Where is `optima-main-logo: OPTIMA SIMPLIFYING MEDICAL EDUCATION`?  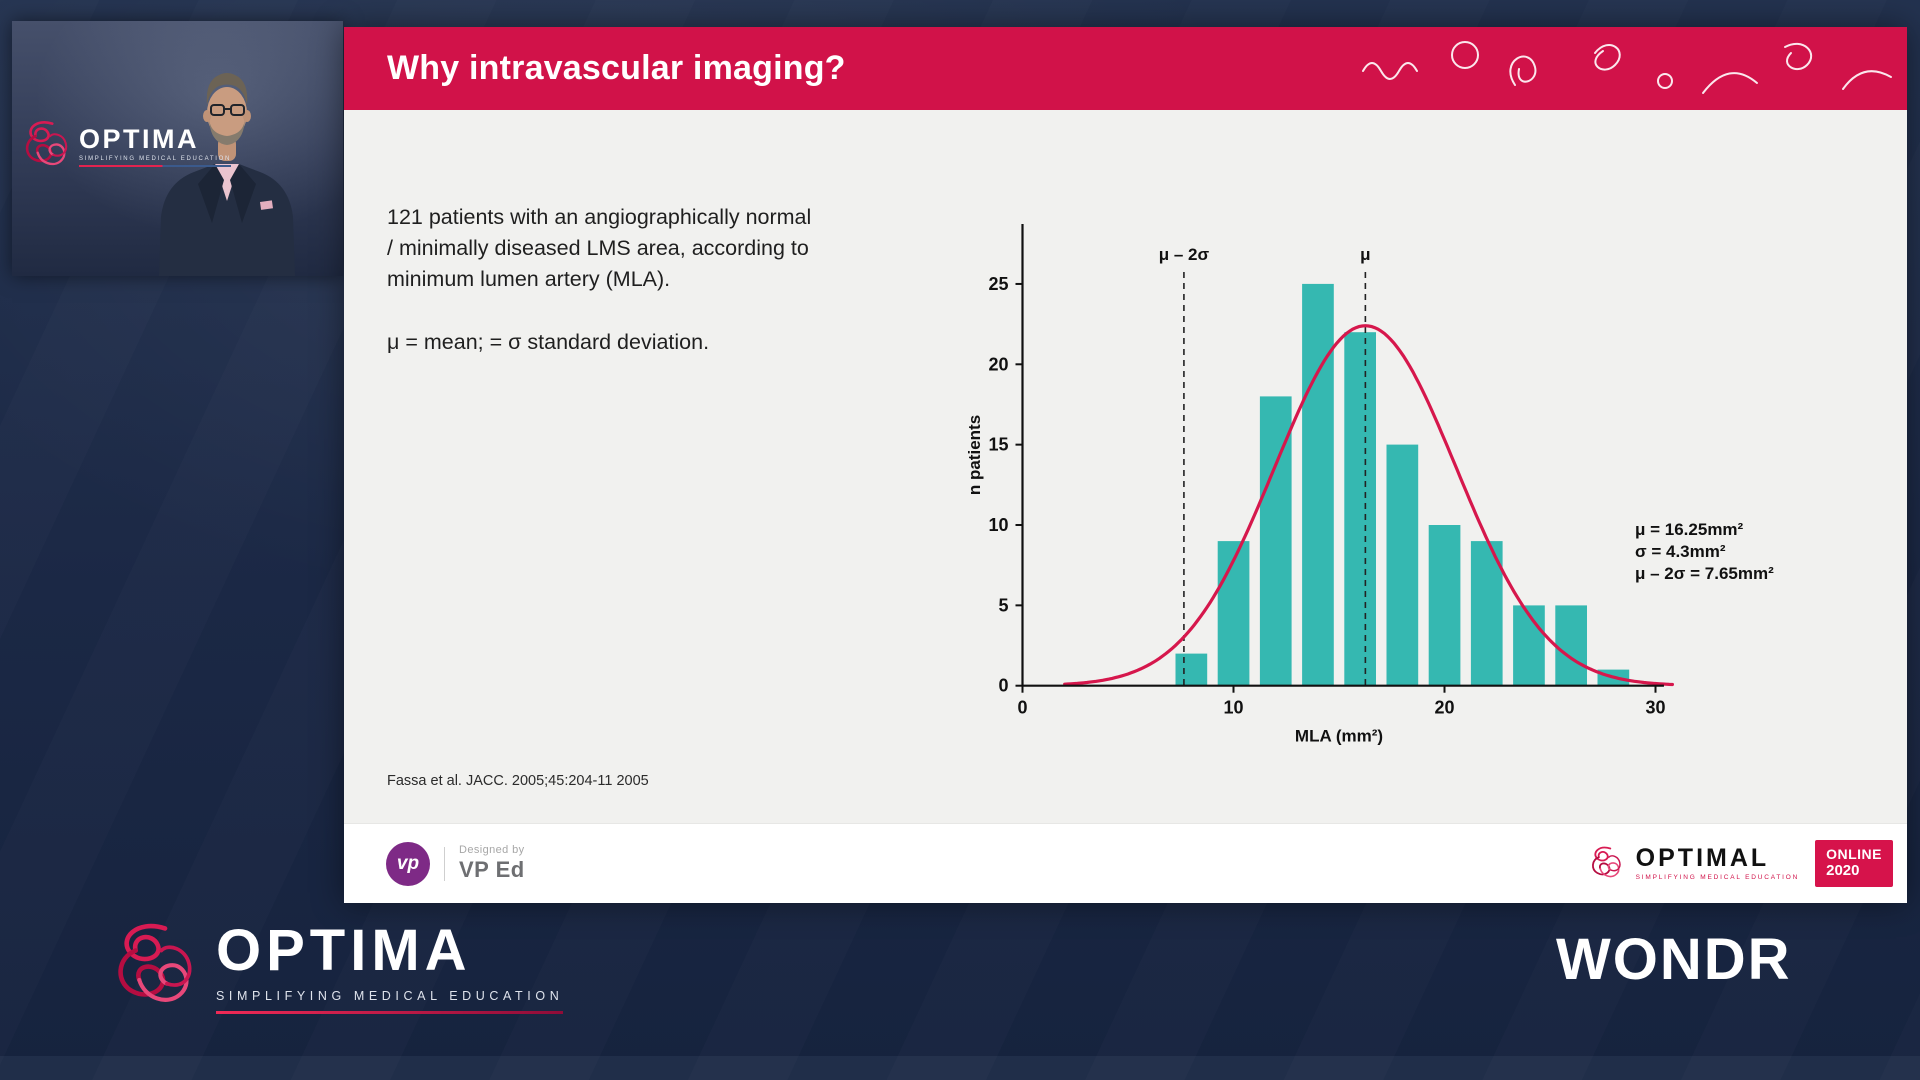
optima-main-logo: OPTIMA SIMPLIFYING MEDICAL EDUCATION is located at coordinates (336, 968).